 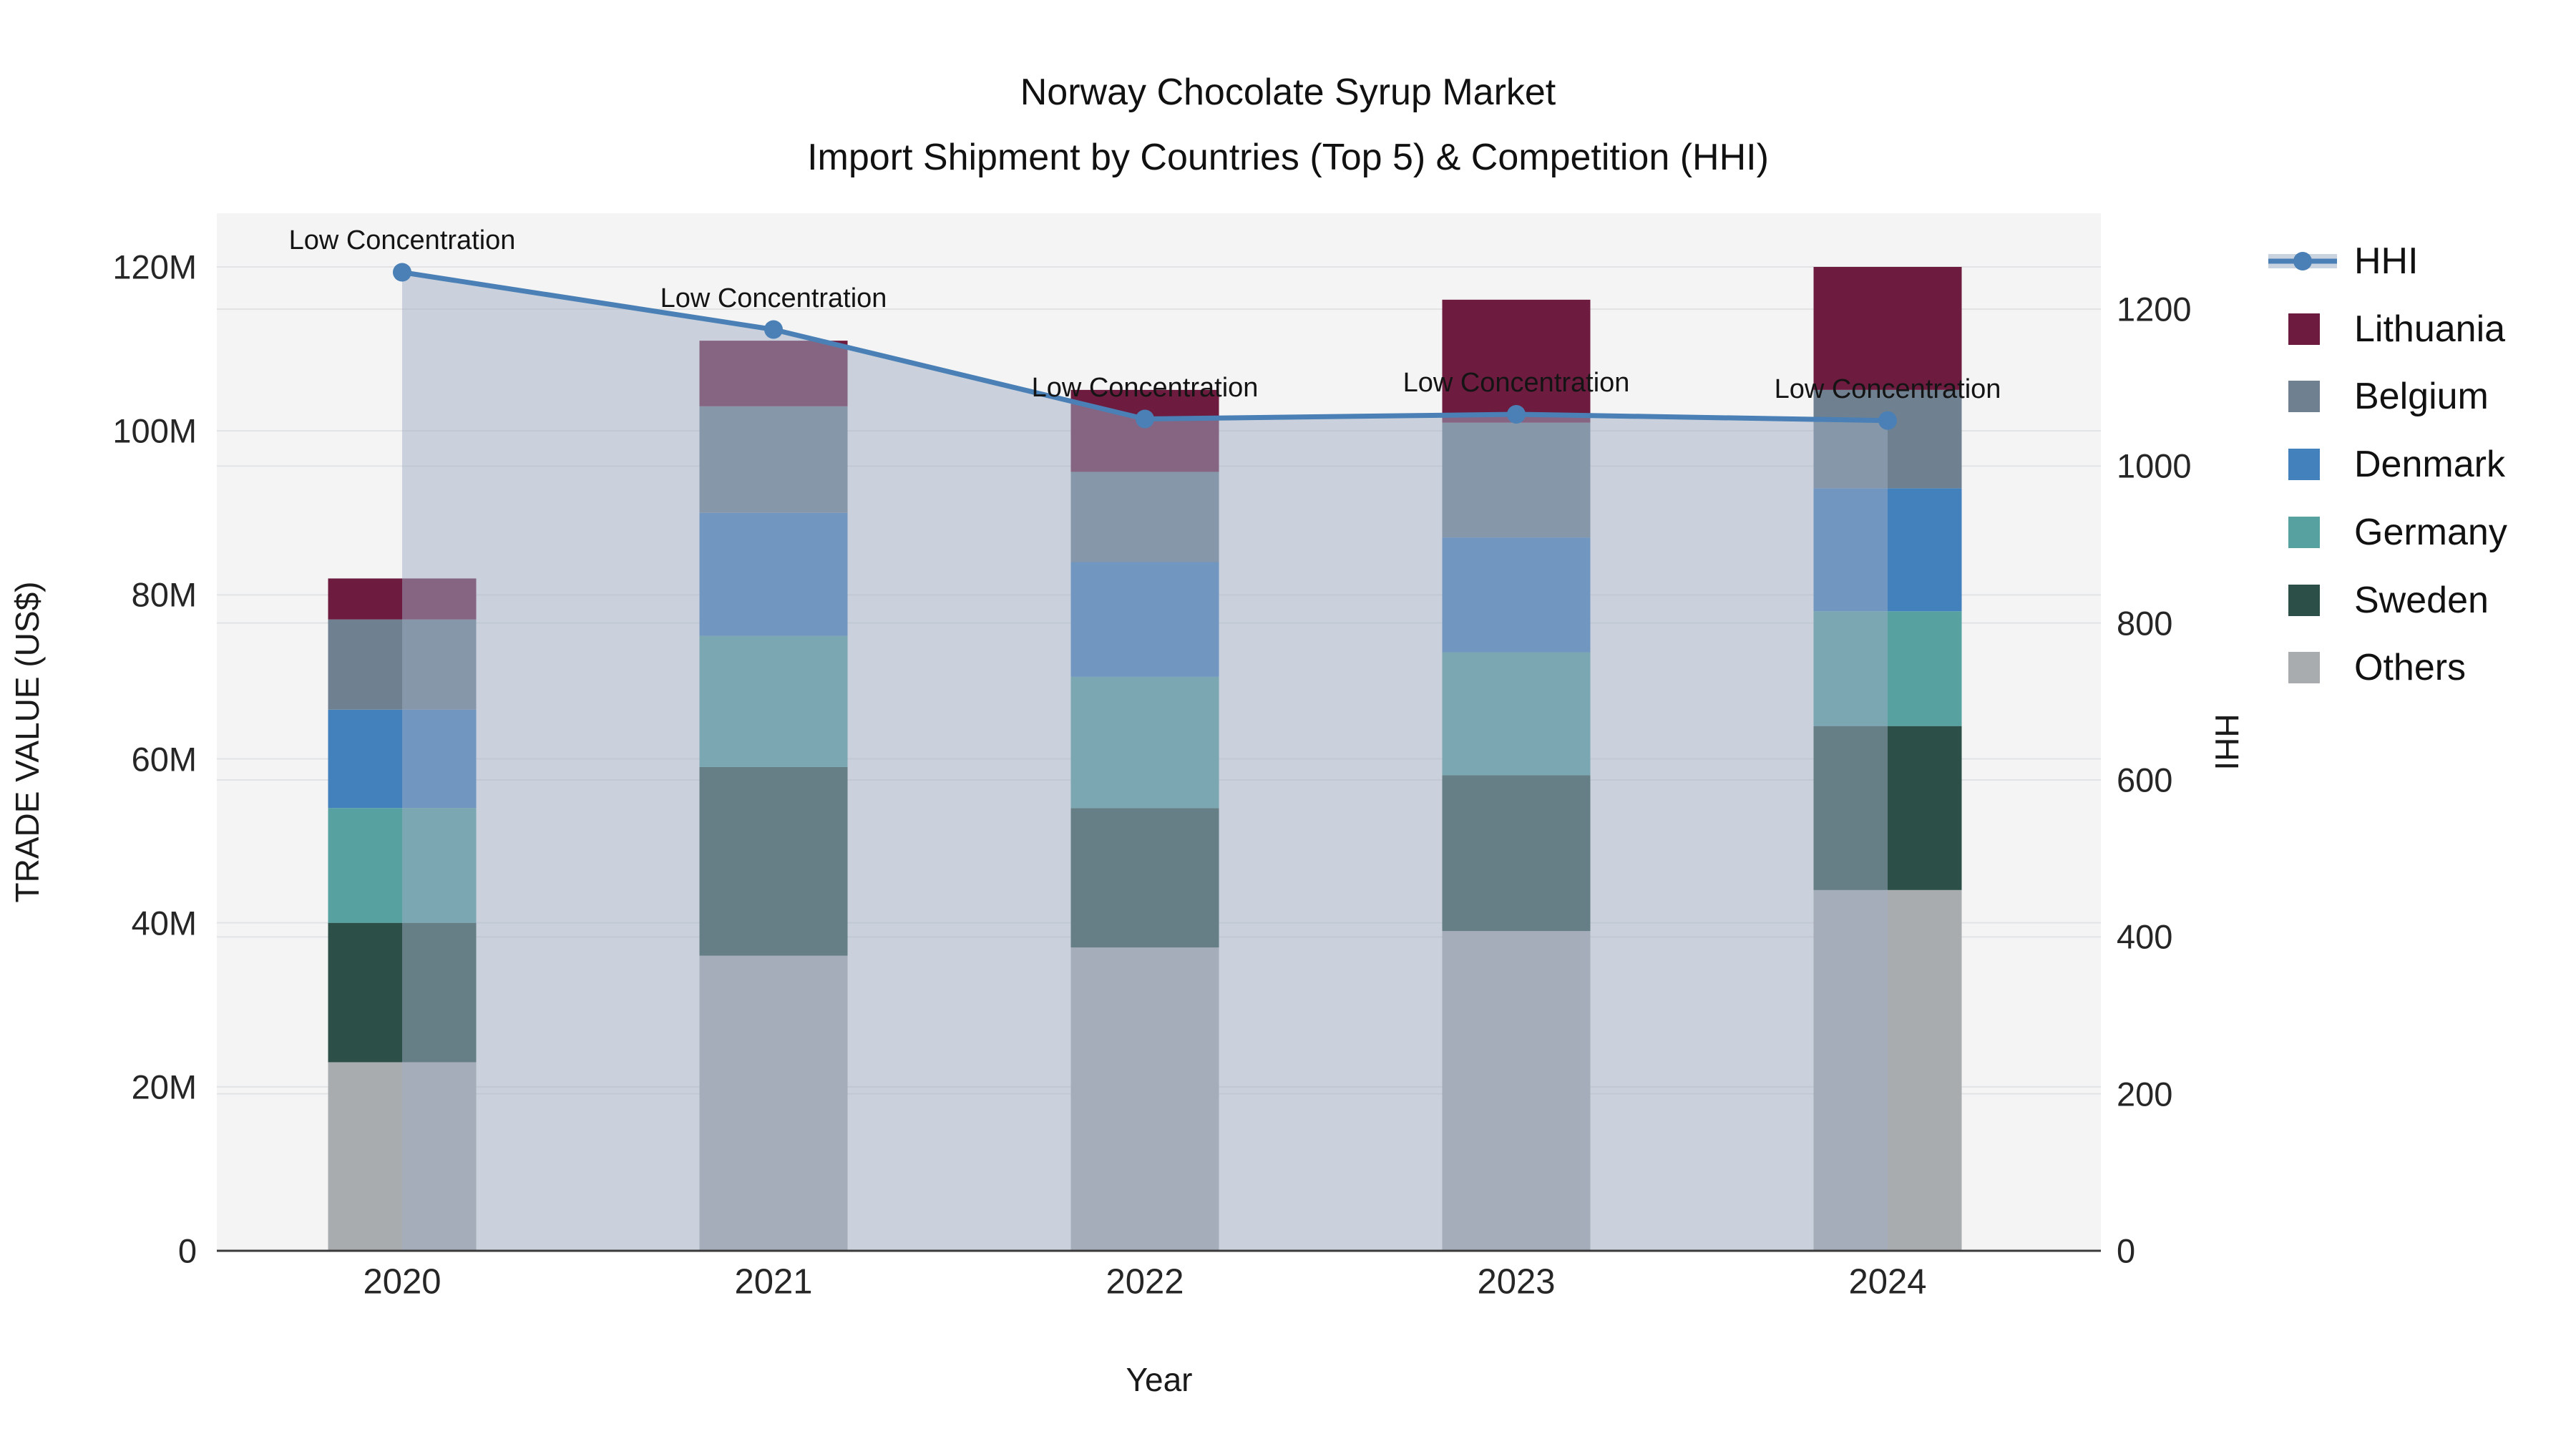 I want to click on legend-swatch-belgium, so click(x=2304, y=397).